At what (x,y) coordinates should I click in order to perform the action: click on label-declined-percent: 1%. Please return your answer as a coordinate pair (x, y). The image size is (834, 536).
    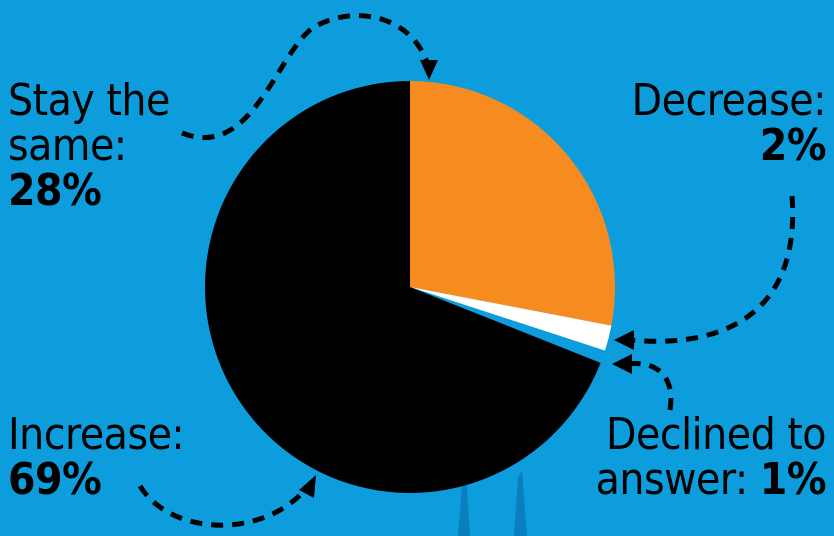
    Looking at the image, I should click on (793, 479).